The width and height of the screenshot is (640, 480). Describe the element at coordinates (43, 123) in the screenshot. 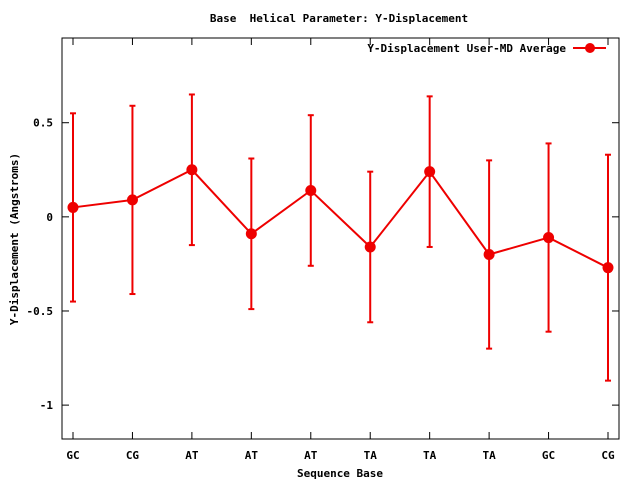

I see `y-tick-label: 0.5` at that location.